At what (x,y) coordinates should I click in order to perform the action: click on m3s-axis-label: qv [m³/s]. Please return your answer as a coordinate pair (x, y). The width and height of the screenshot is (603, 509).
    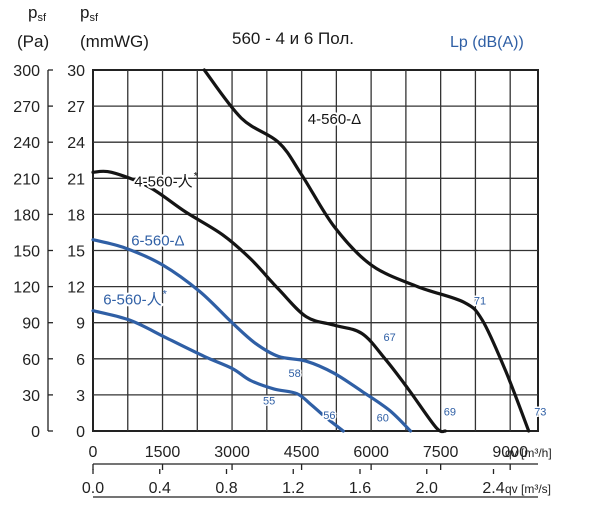
    Looking at the image, I should click on (528, 489).